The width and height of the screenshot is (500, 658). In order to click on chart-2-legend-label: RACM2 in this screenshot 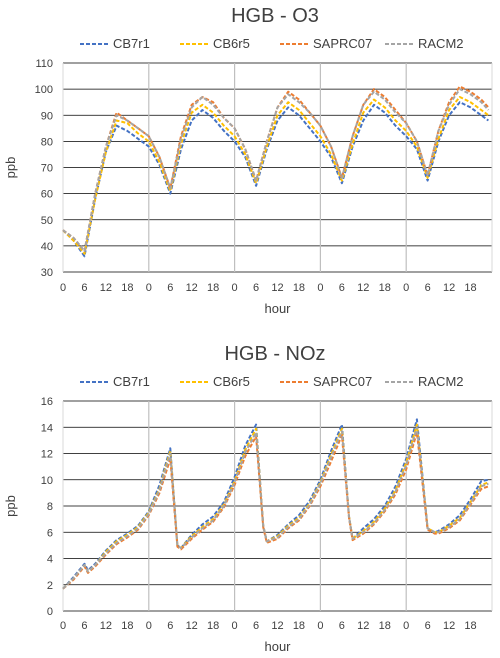, I will do `click(441, 381)`.